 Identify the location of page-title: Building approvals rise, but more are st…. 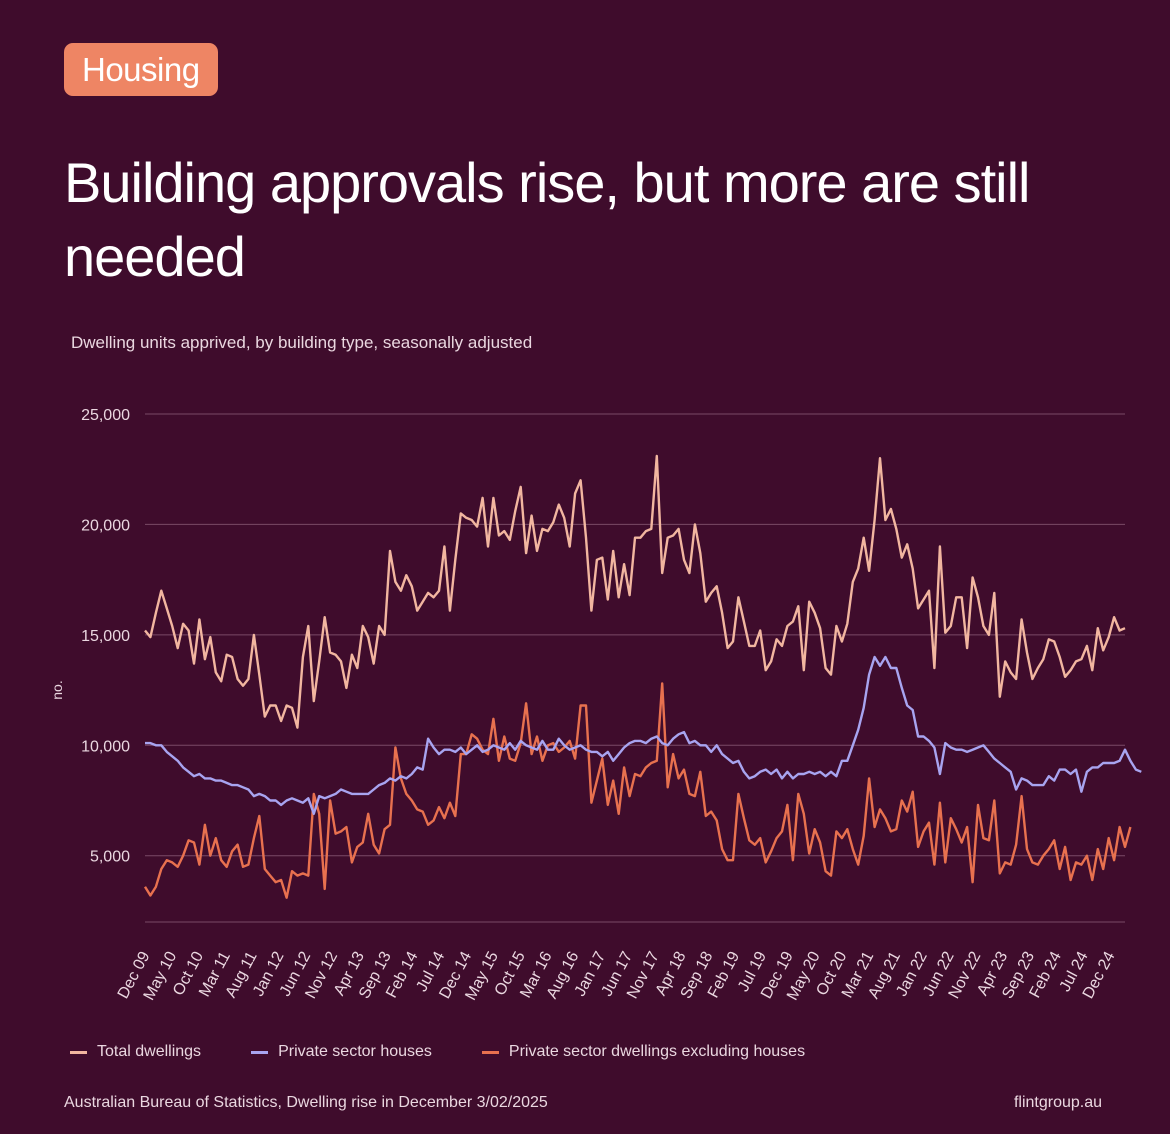
(547, 219).